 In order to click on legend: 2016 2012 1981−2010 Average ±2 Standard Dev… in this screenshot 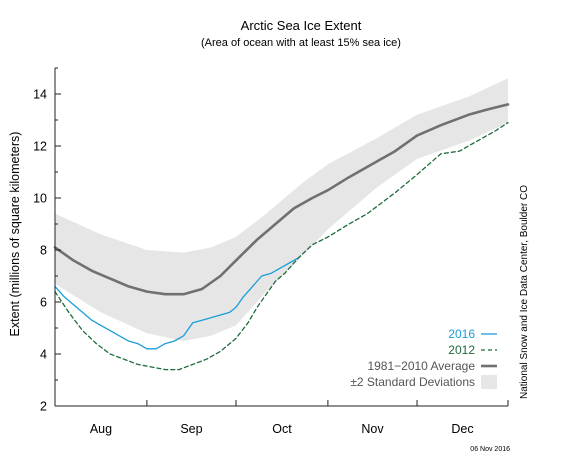, I will do `click(423, 358)`.